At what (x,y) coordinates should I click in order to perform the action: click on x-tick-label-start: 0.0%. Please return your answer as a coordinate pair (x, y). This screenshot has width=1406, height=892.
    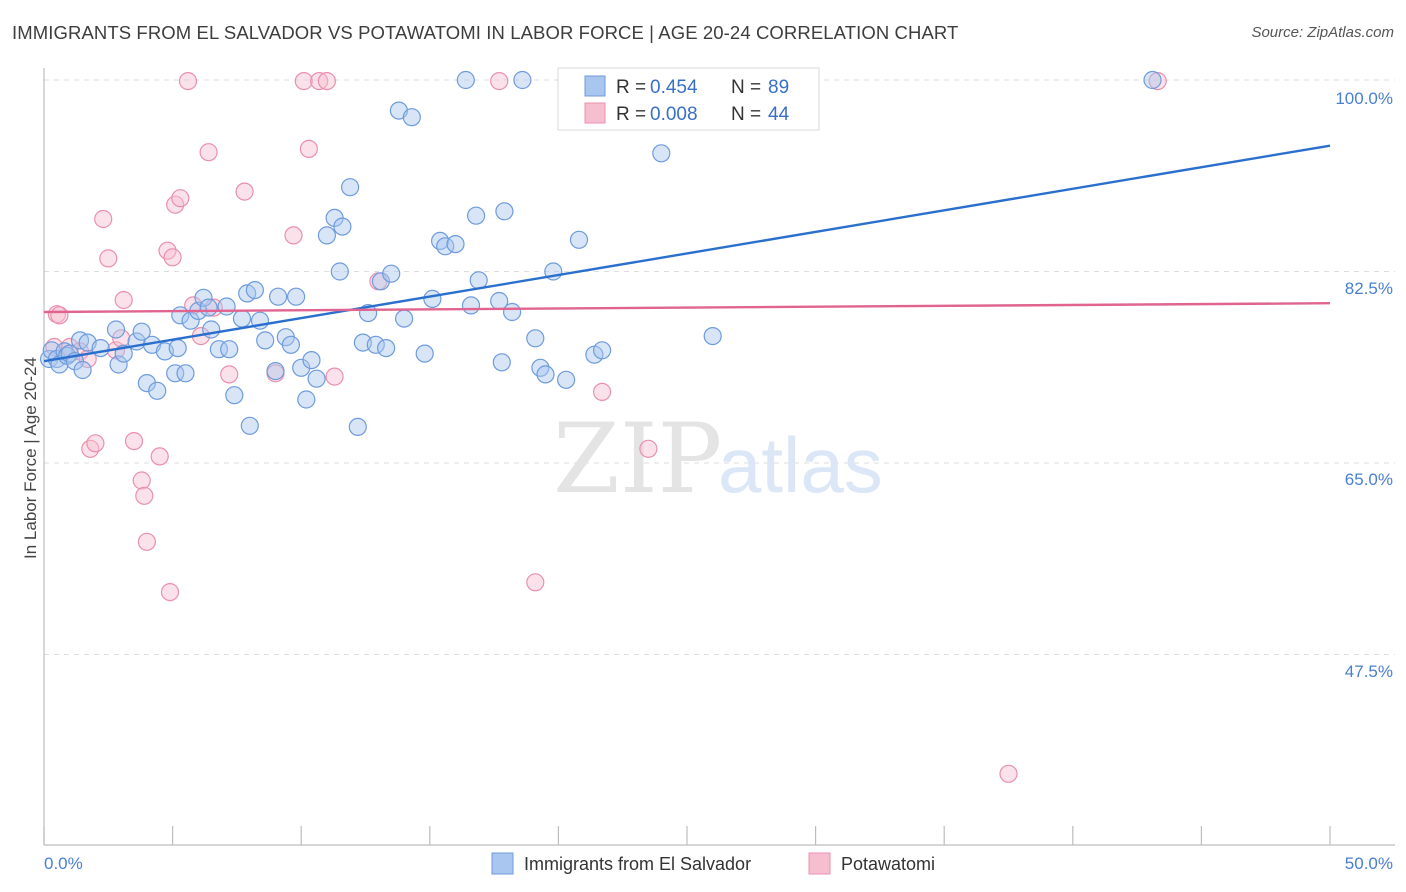
    Looking at the image, I should click on (63, 863).